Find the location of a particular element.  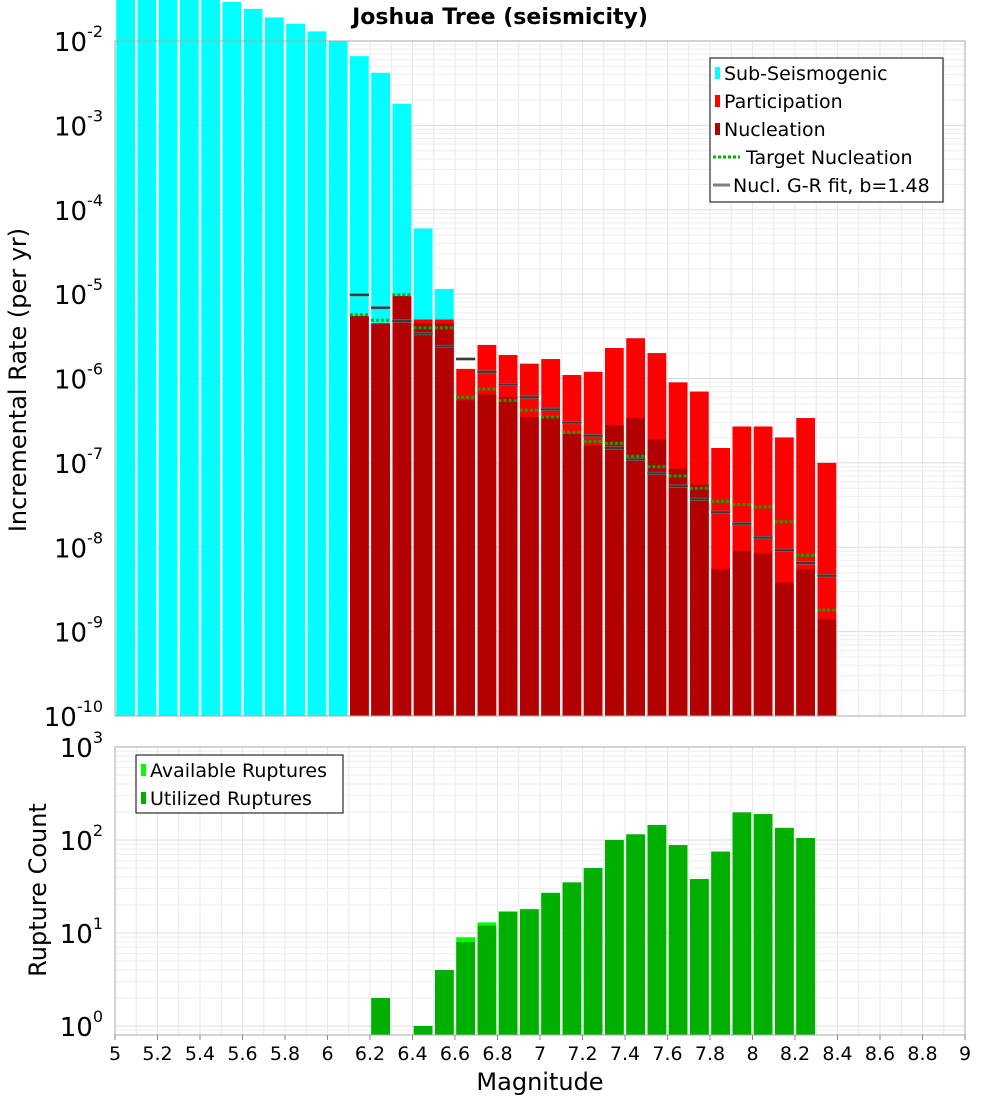

y-tick-exponent: -9 is located at coordinates (95, 622).